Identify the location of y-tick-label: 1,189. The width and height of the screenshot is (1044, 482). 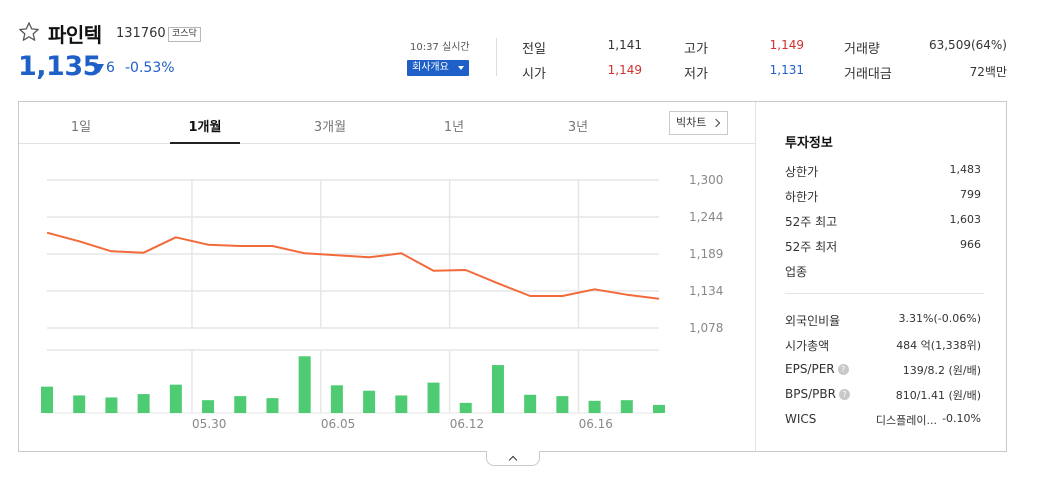
(706, 254).